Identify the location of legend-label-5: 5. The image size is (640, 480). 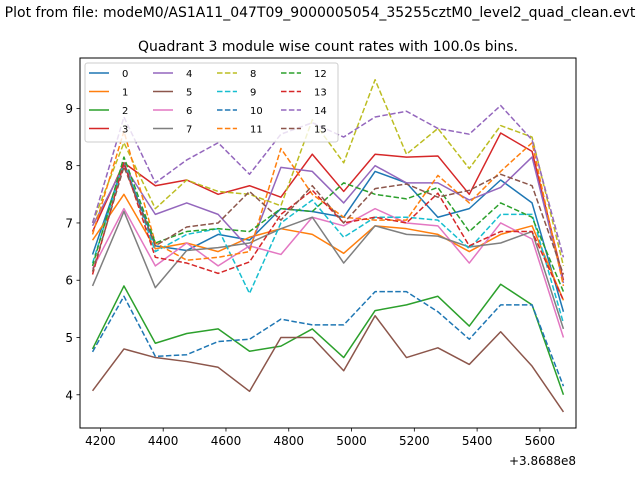
(189, 92).